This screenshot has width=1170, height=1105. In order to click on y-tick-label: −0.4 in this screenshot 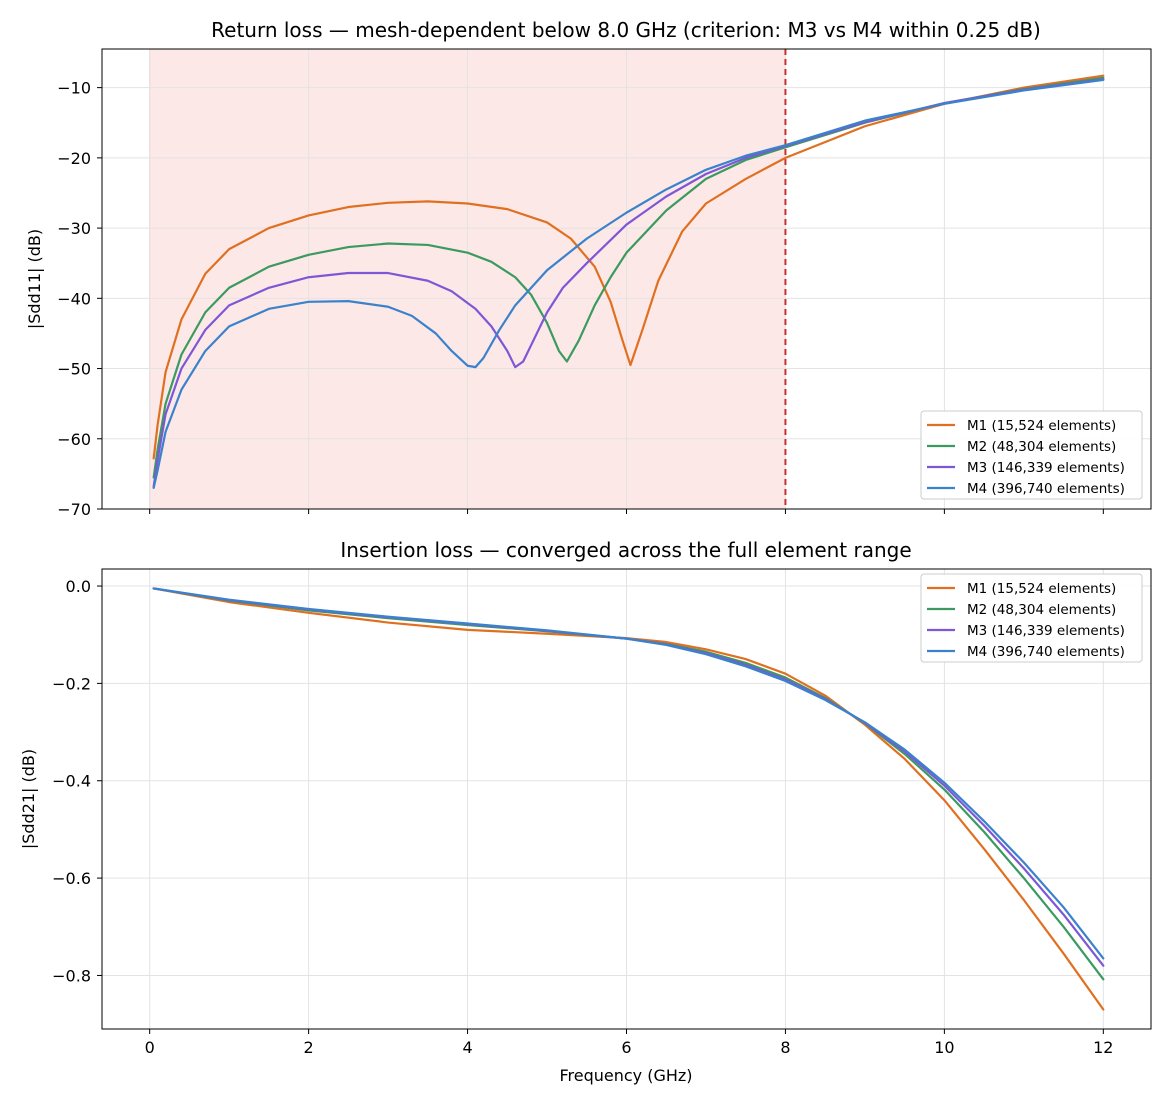, I will do `click(71, 781)`.